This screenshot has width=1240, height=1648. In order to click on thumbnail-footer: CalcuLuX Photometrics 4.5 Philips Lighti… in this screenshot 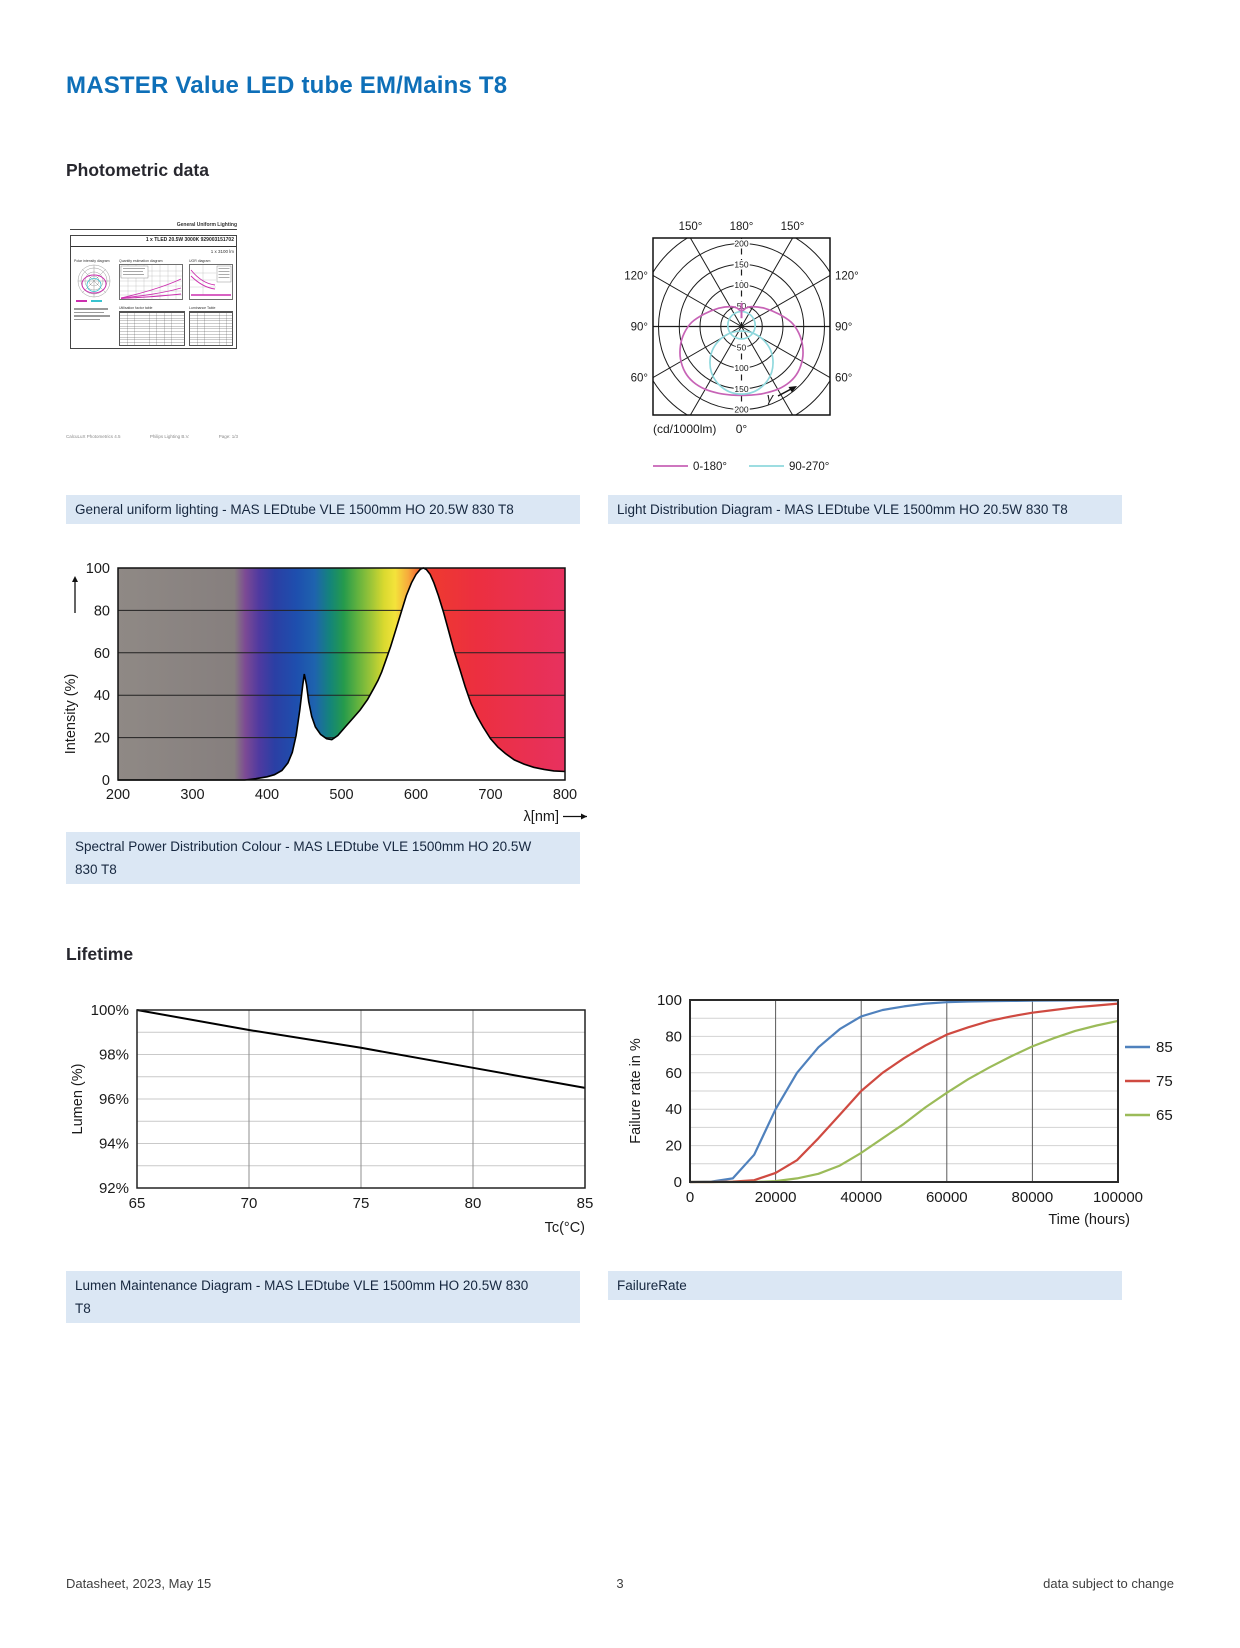, I will do `click(152, 436)`.